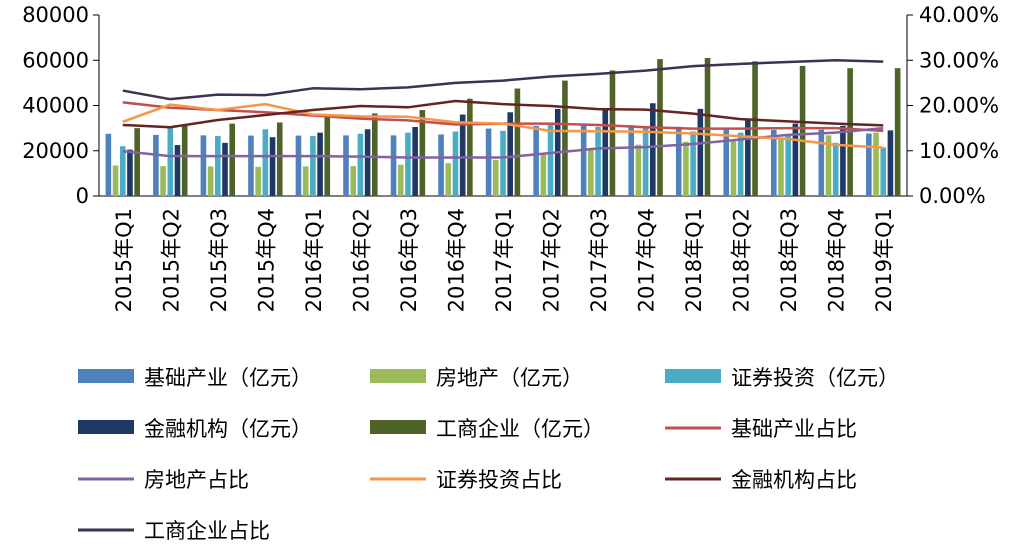 Image resolution: width=1020 pixels, height=549 pixels. Describe the element at coordinates (499, 480) in the screenshot. I see `legend-label: 证券投资占比` at that location.